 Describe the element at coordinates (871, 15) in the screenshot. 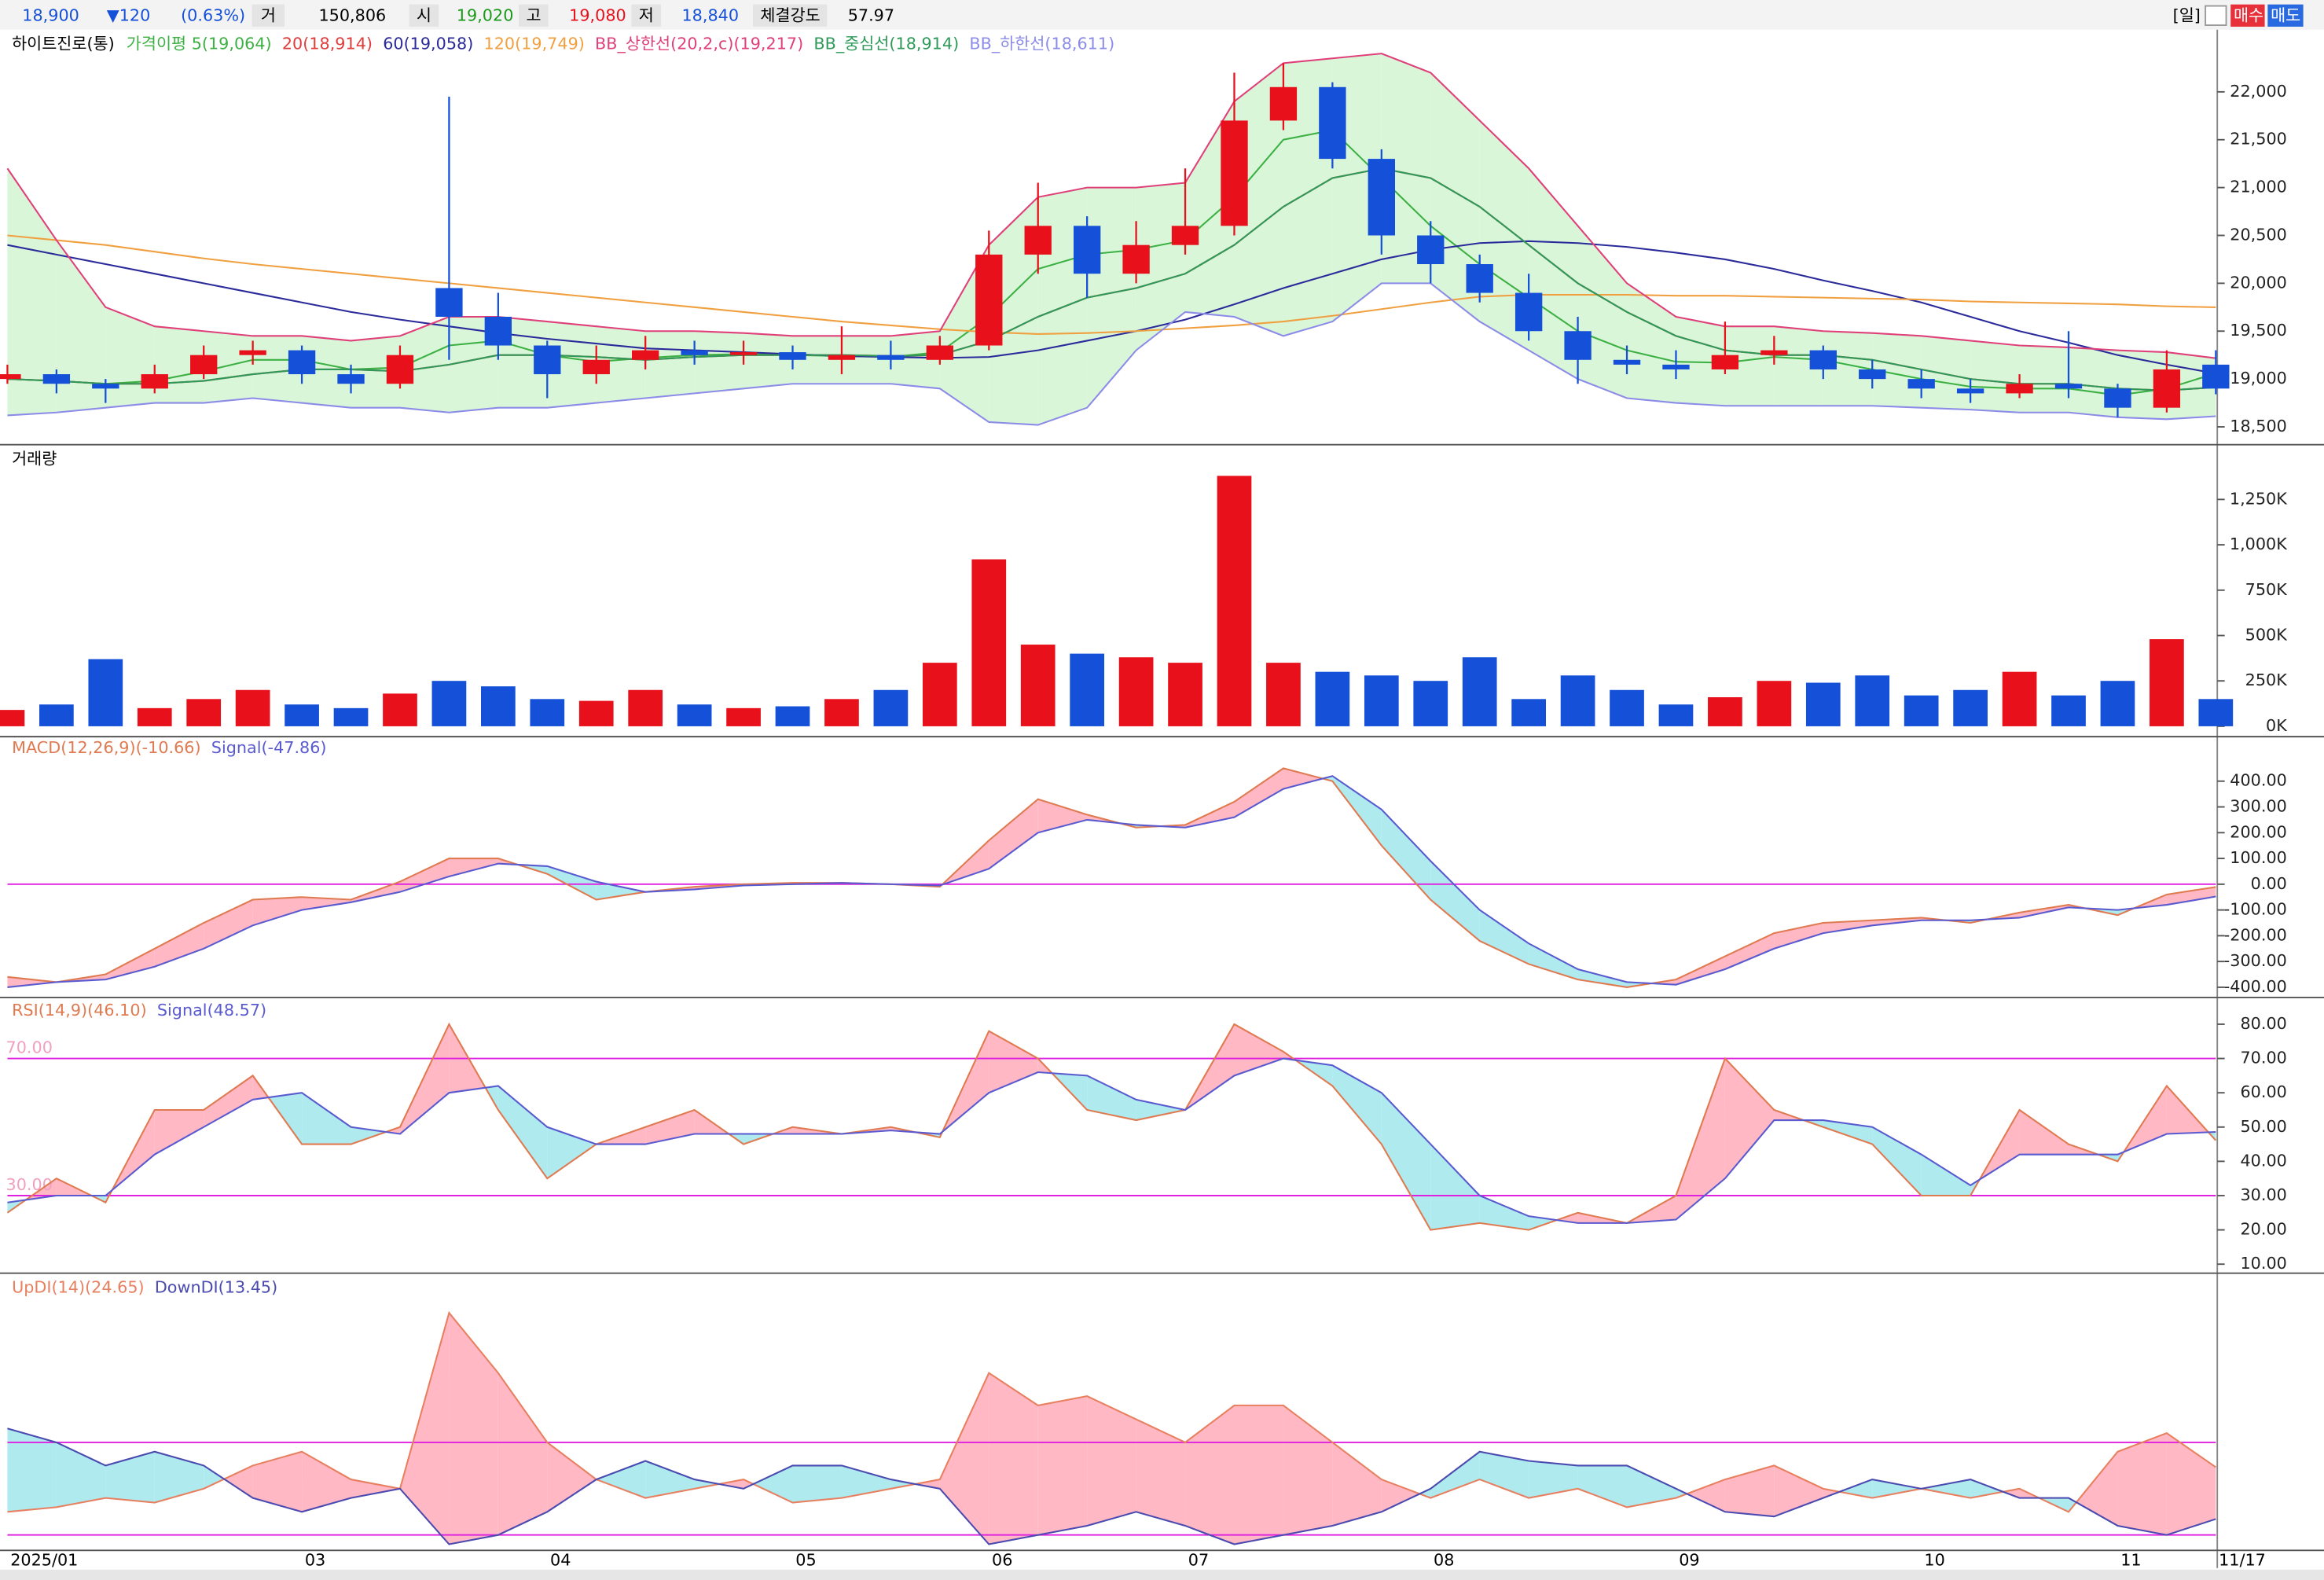

I see `strength: 57.97` at that location.